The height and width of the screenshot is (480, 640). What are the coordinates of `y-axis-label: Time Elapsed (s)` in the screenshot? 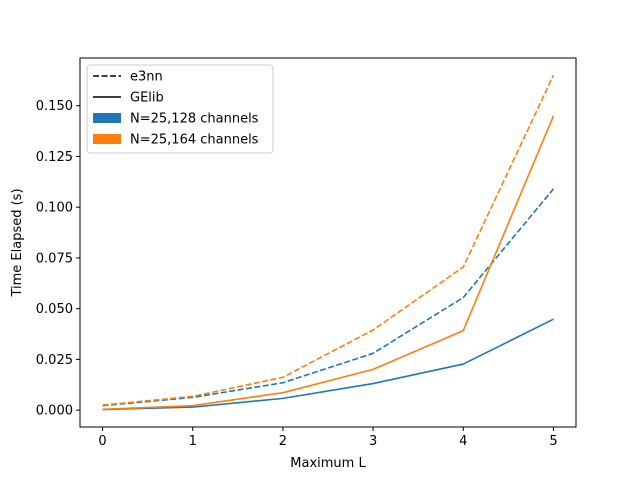 It's located at (17, 242).